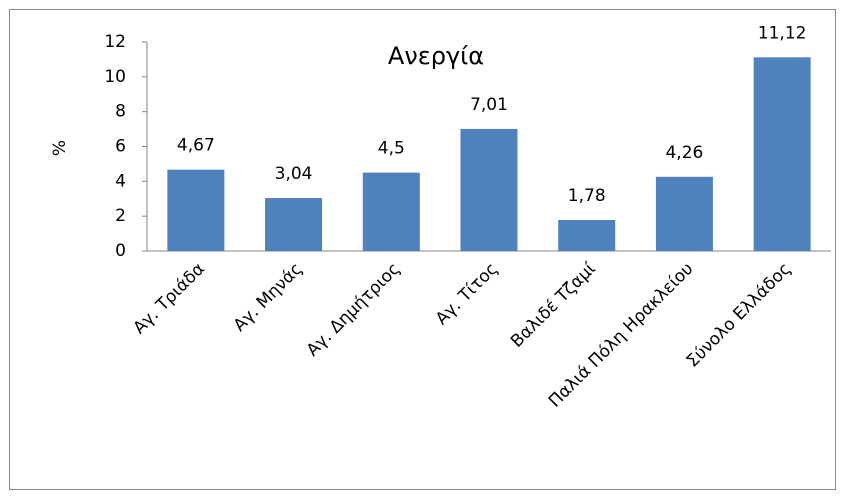 This screenshot has width=846, height=500. What do you see at coordinates (60, 148) in the screenshot?
I see `y-axis-label: %` at bounding box center [60, 148].